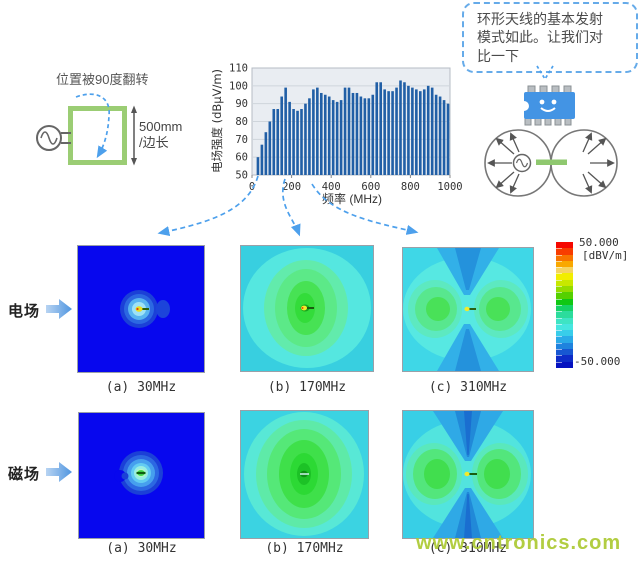 This screenshot has height=561, width=640. What do you see at coordinates (92, 126) in the screenshot?
I see `rotation-dashed-arrow` at bounding box center [92, 126].